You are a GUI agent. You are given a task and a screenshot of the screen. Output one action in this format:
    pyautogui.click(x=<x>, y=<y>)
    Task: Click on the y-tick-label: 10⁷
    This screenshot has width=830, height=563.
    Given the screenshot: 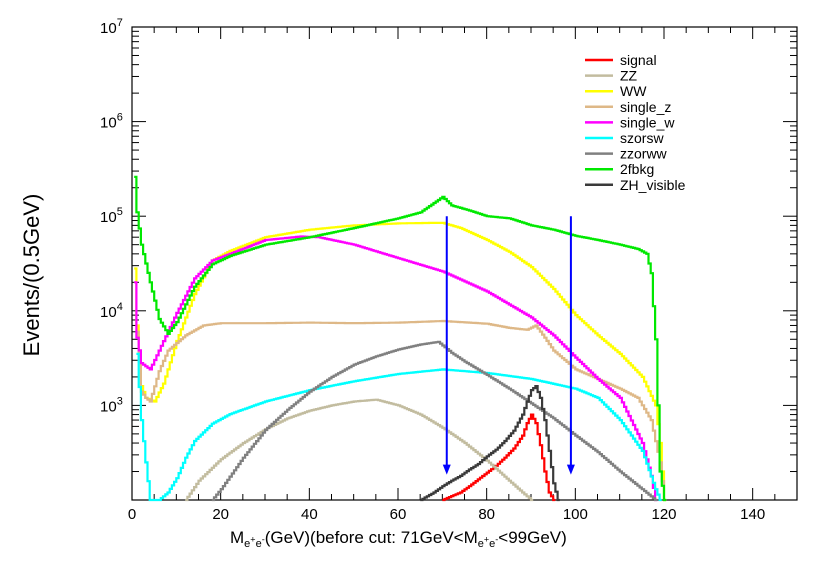 What is the action you would take?
    pyautogui.click(x=111, y=27)
    